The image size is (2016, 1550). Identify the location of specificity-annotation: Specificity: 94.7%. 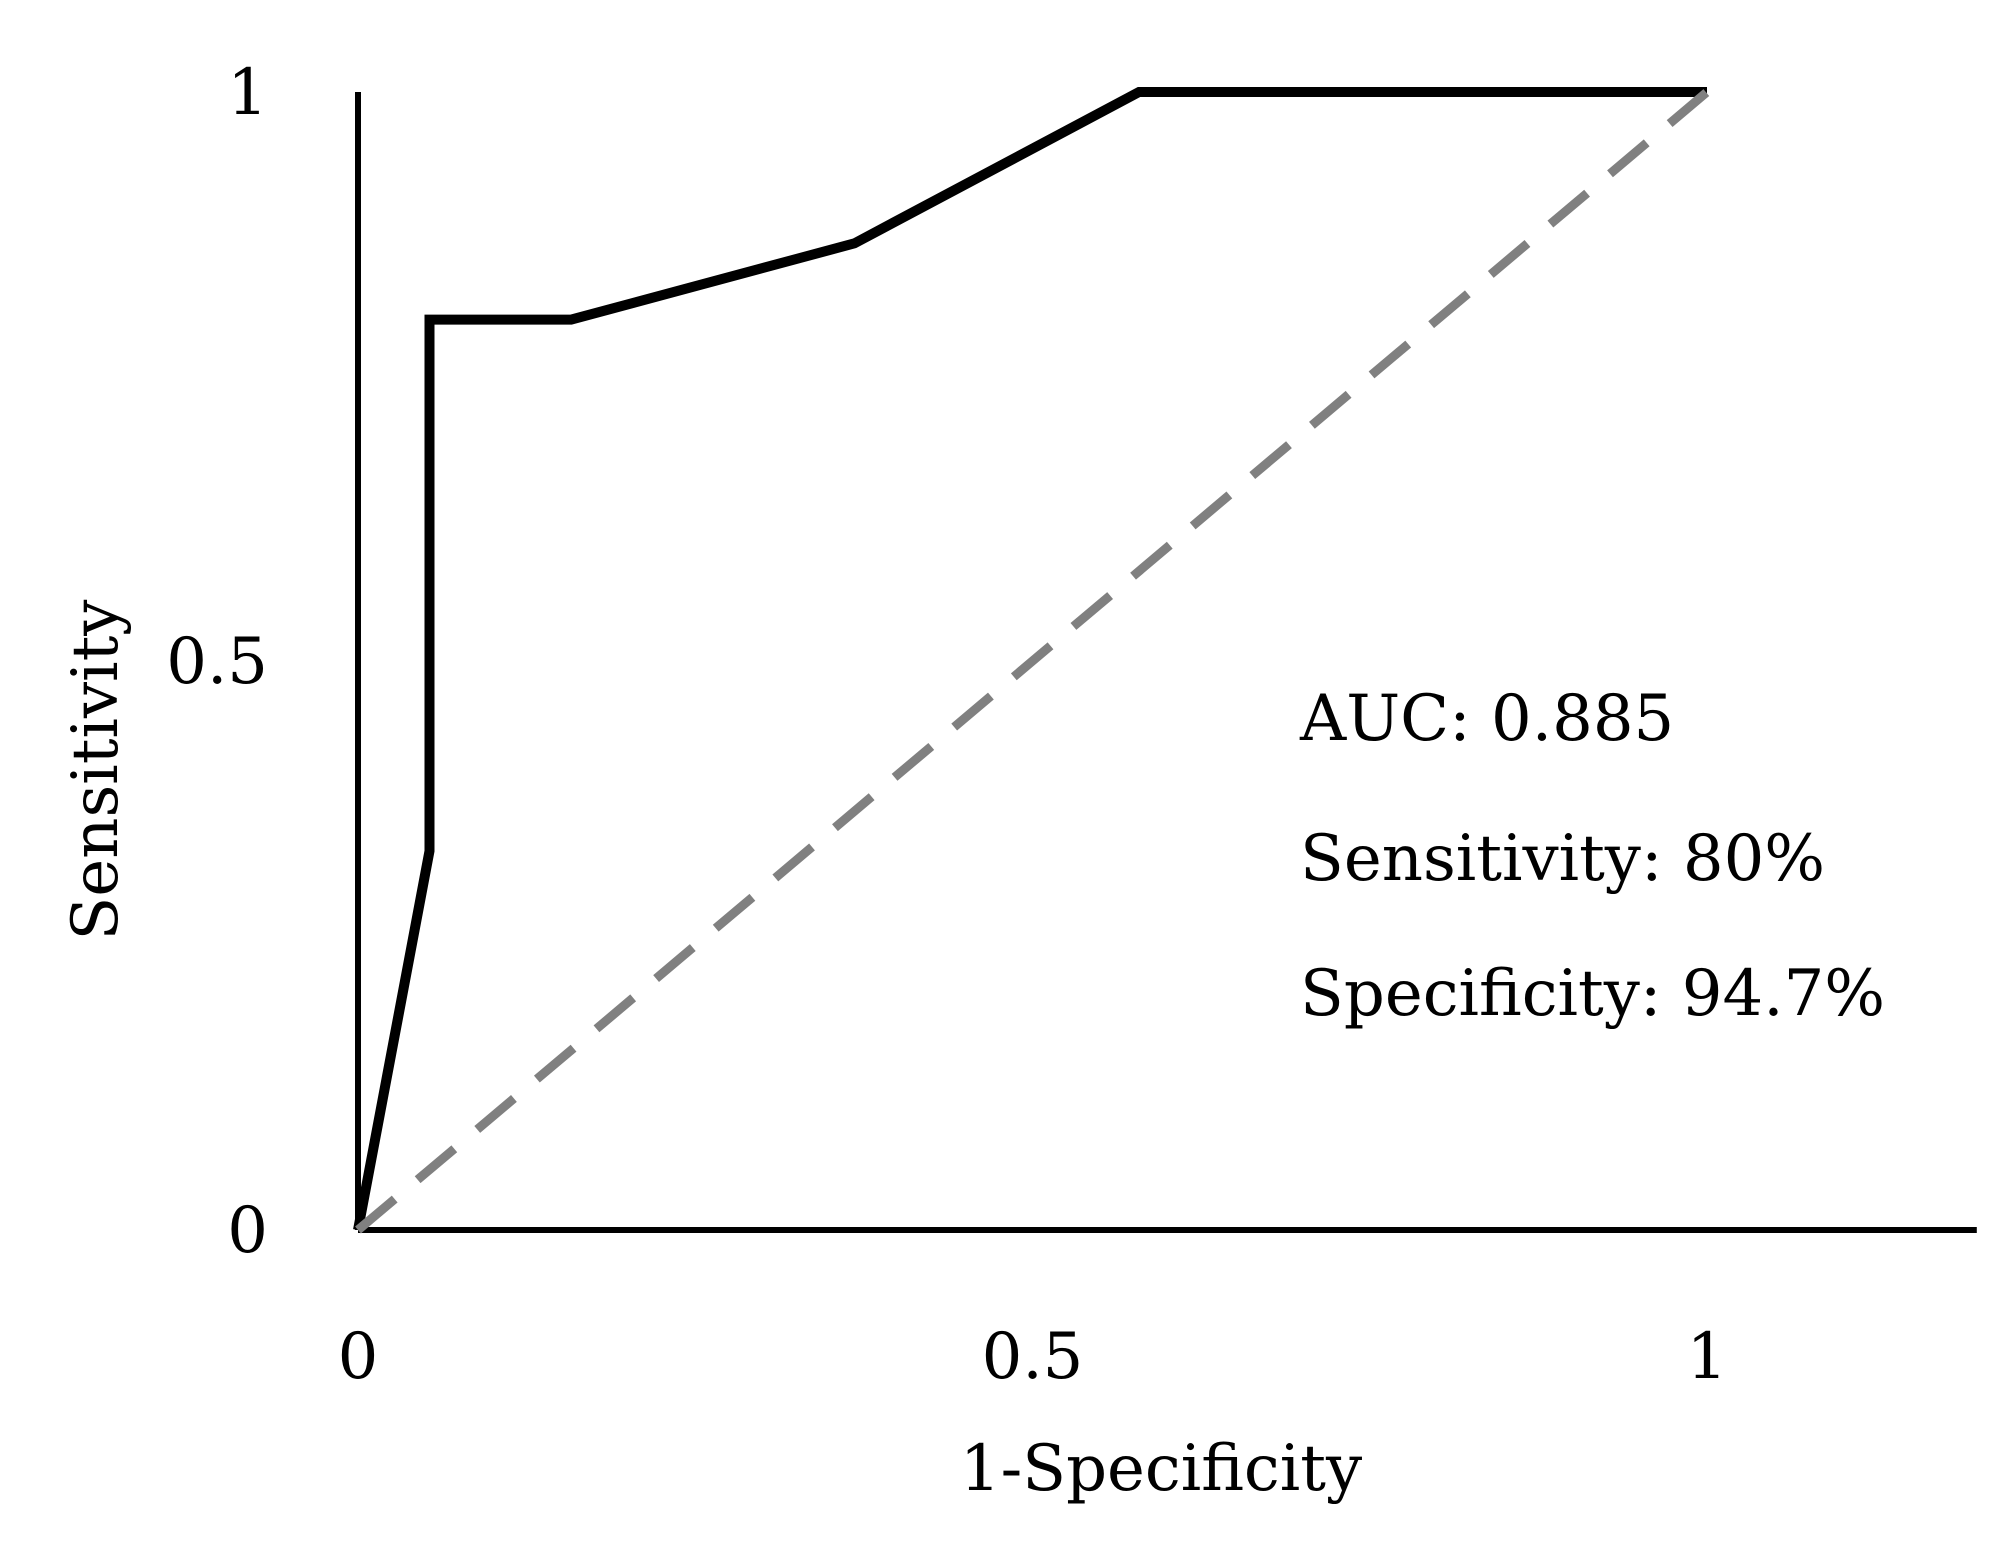
(1592, 994).